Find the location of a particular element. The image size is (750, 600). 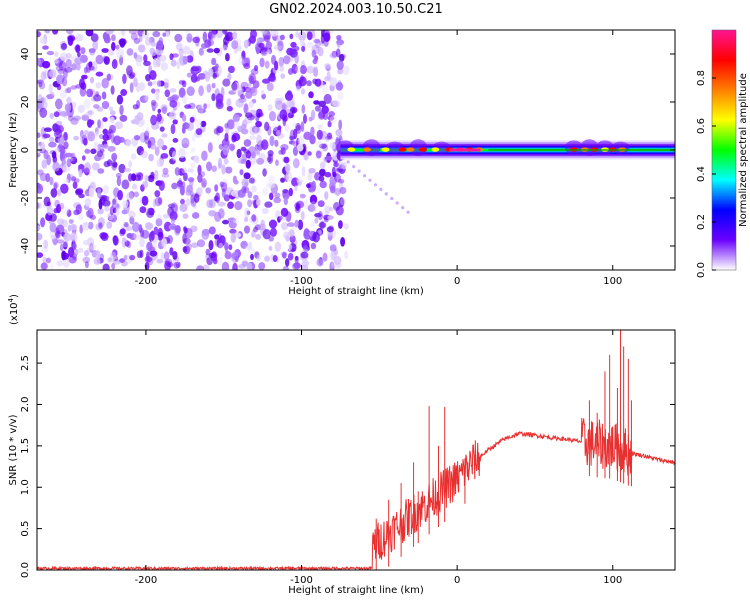

colorbar-tick-label: 0.6 is located at coordinates (701, 126).